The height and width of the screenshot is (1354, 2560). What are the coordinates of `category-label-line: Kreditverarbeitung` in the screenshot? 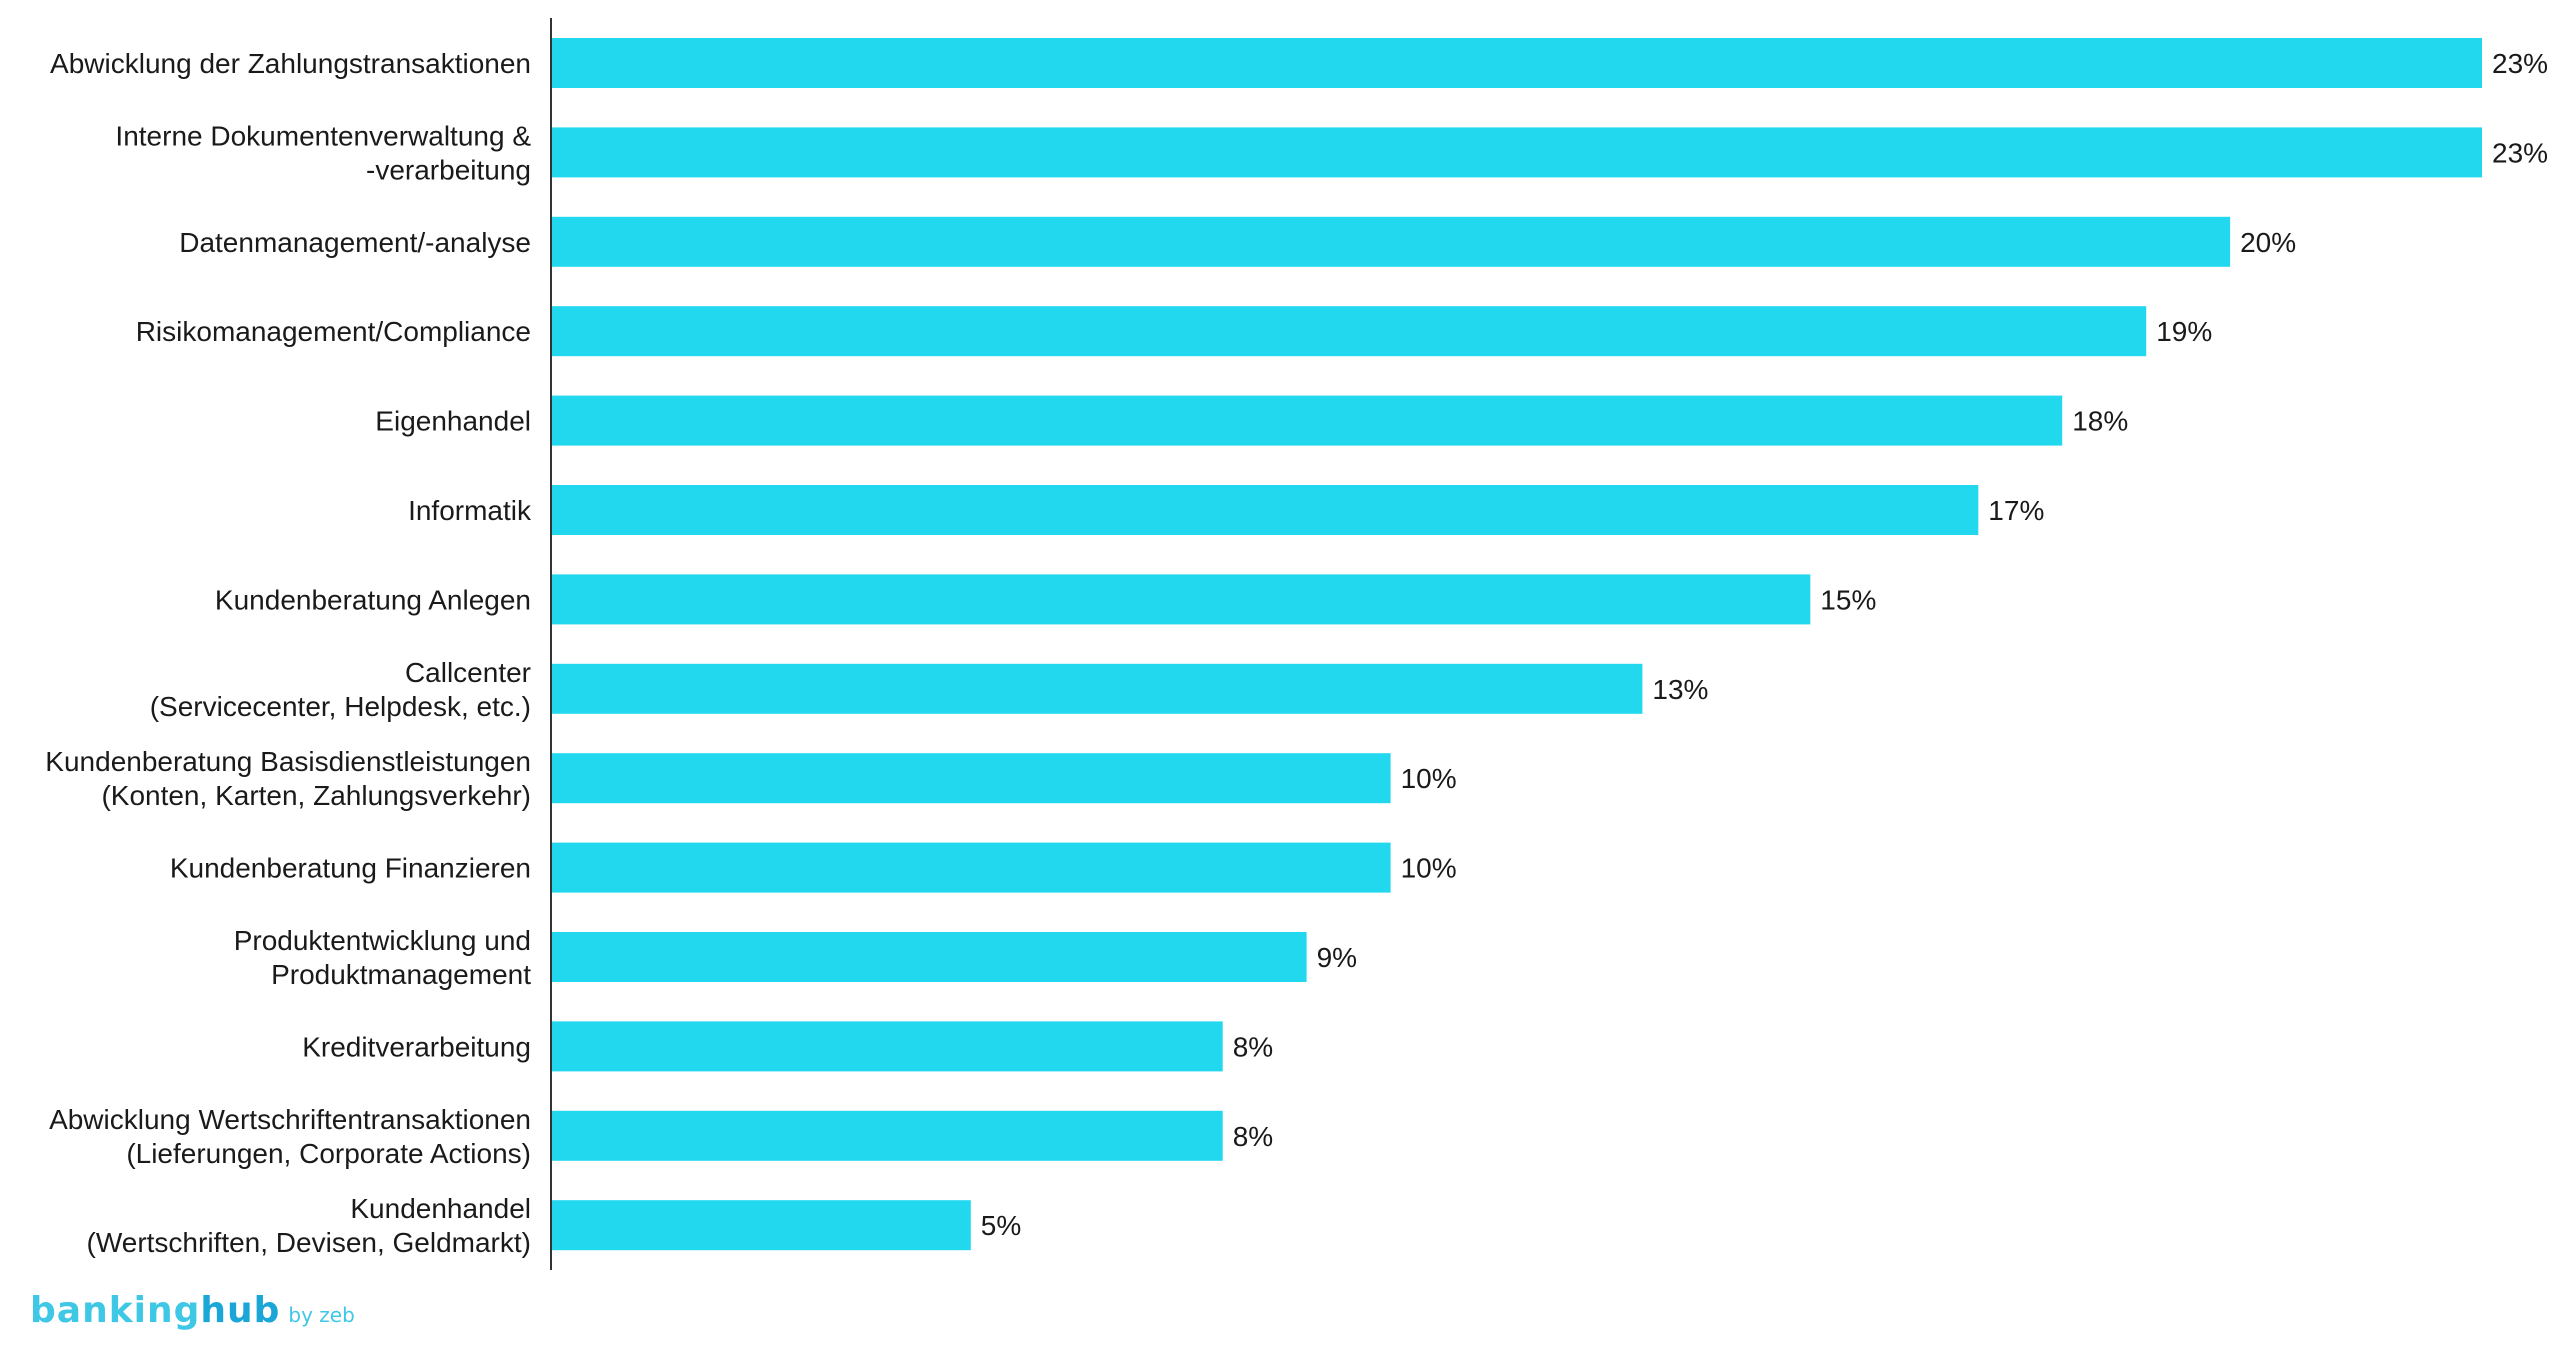 It's located at (416, 1046).